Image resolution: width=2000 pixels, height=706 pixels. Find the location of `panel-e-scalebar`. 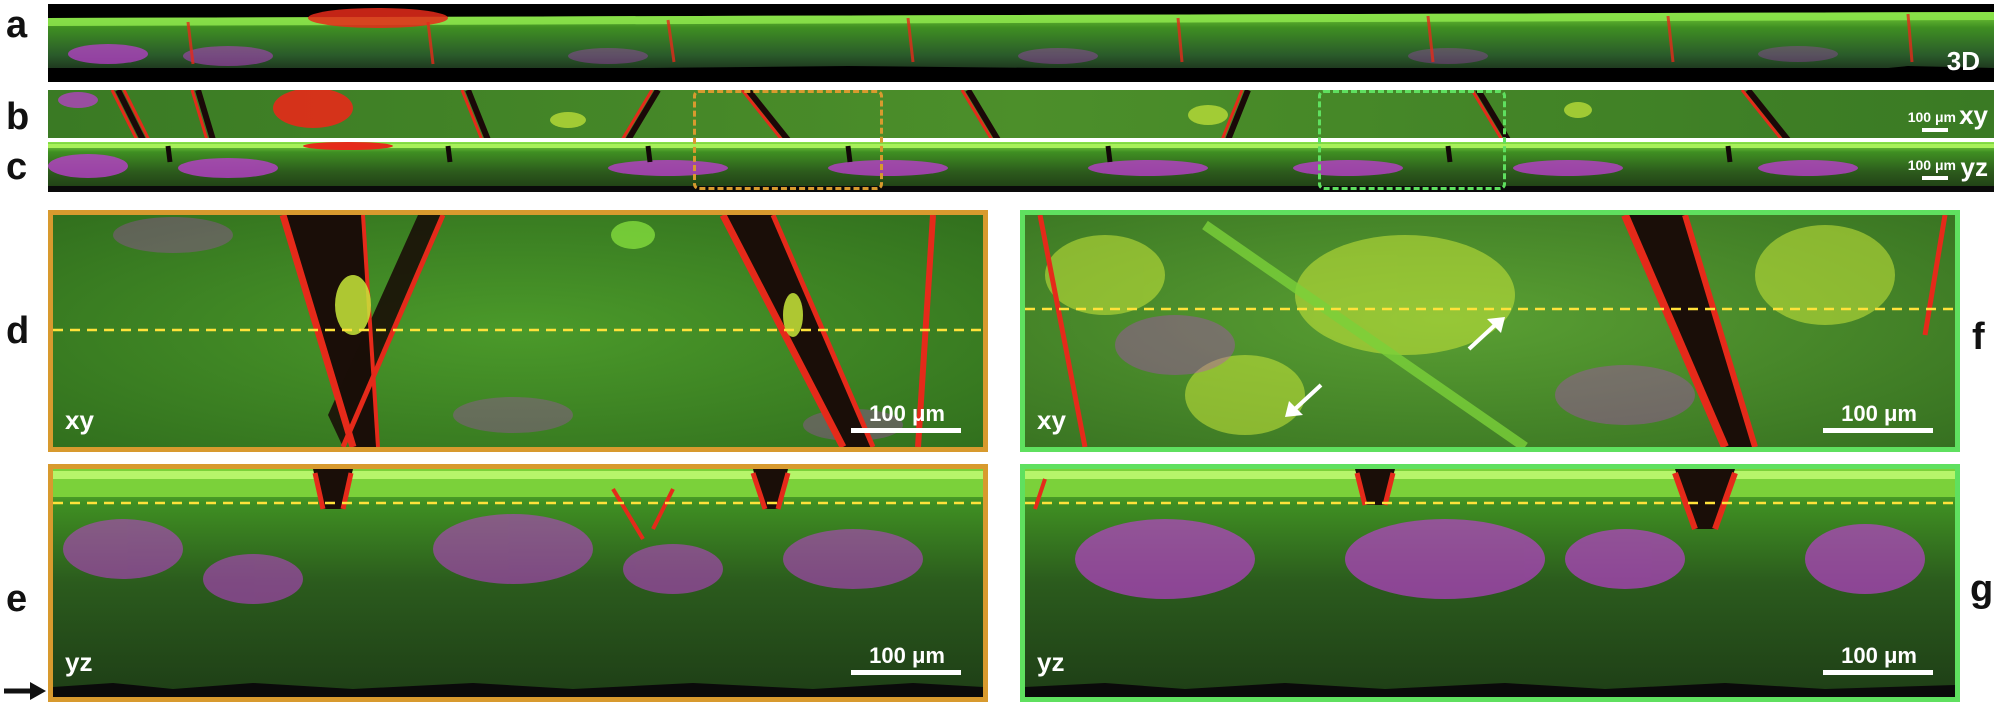

panel-e-scalebar is located at coordinates (906, 672).